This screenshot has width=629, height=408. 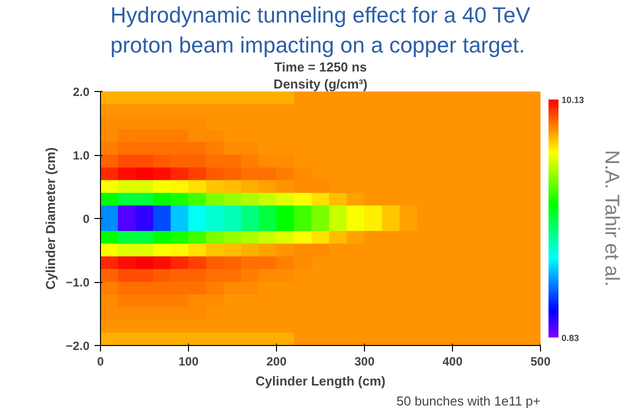 What do you see at coordinates (78, 346) in the screenshot?
I see `y-tick-label: −2.0` at bounding box center [78, 346].